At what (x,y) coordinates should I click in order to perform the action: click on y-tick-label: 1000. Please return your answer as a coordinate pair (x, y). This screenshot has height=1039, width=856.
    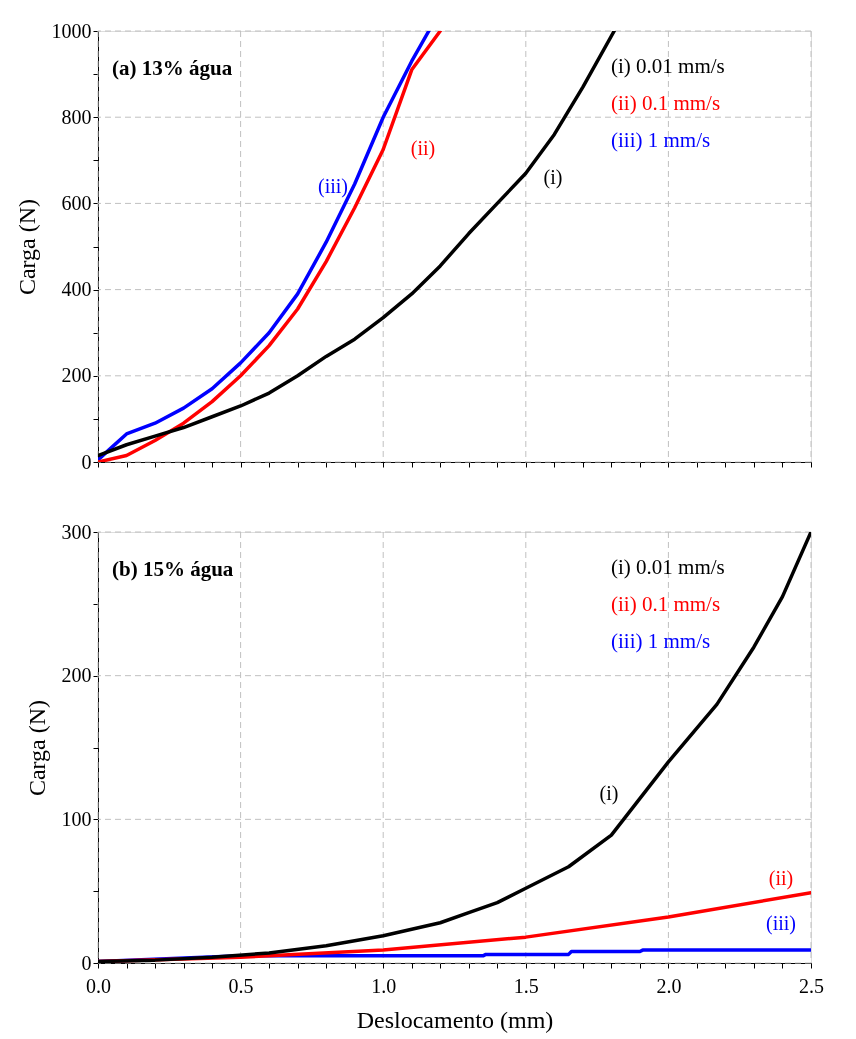
    Looking at the image, I should click on (71, 30).